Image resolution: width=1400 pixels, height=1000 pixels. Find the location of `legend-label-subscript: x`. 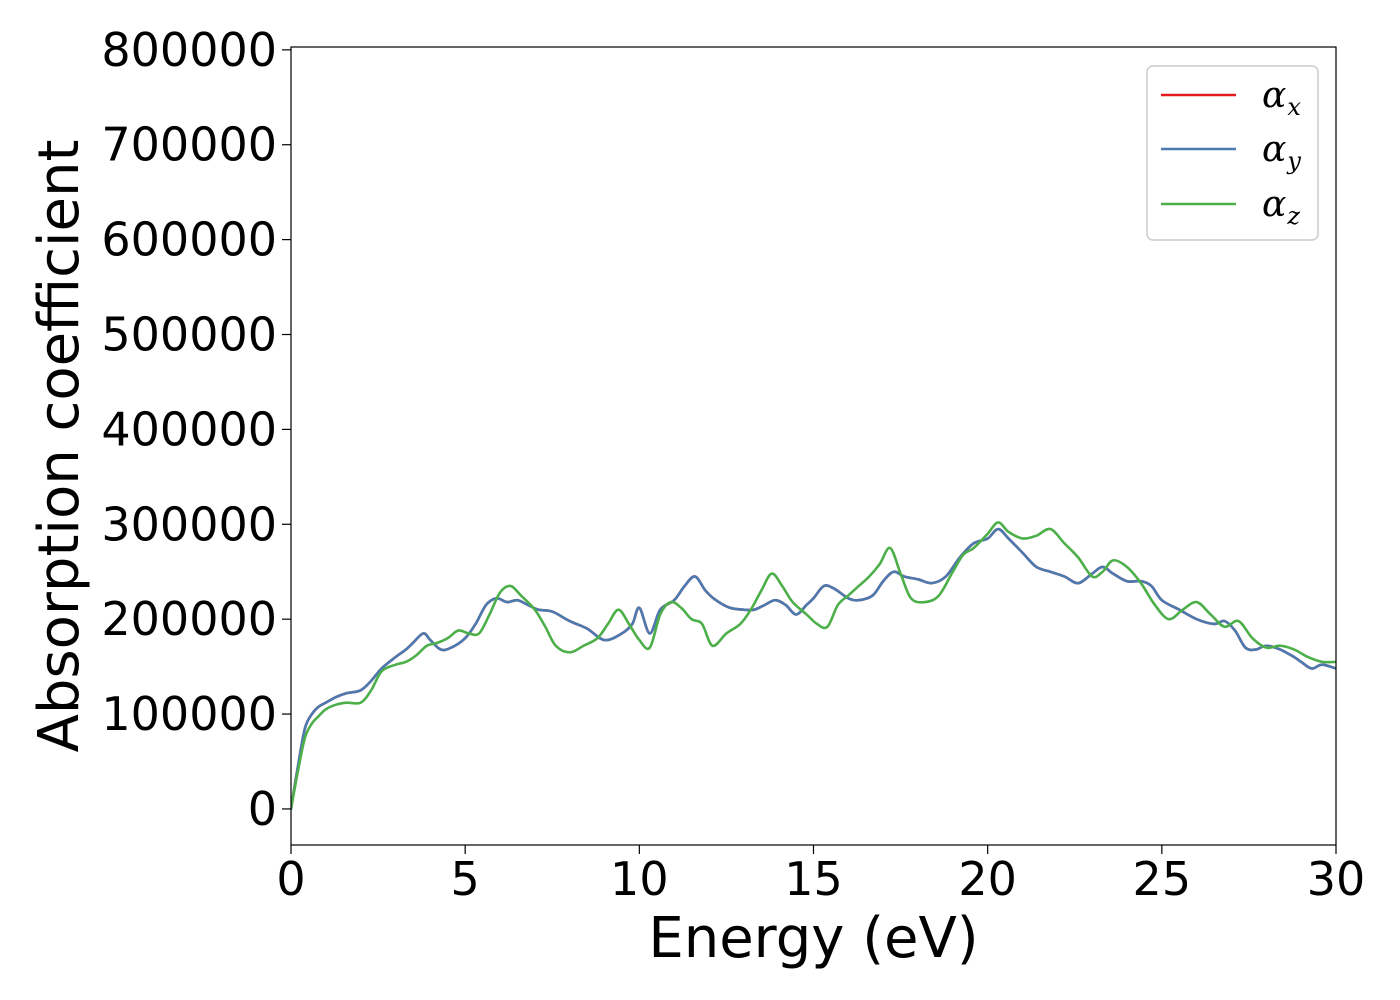

legend-label-subscript: x is located at coordinates (1294, 107).